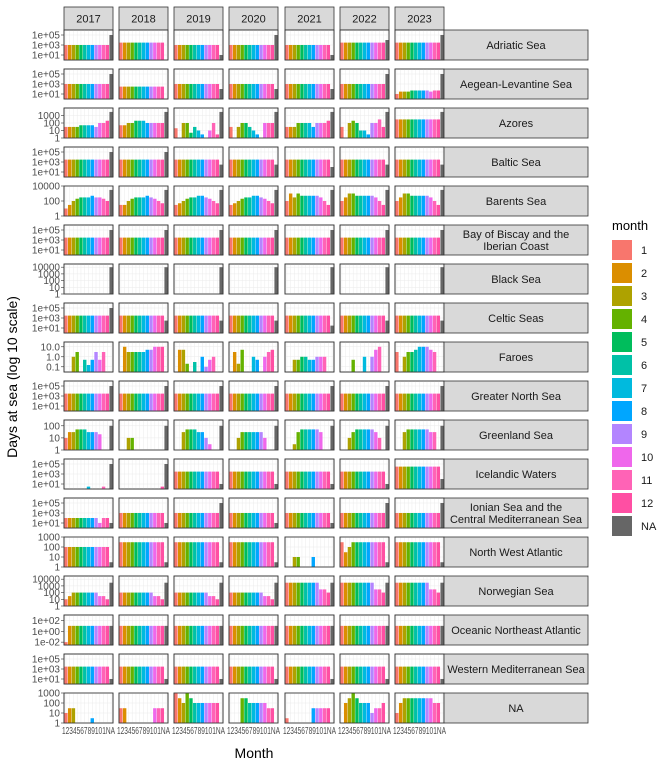 This screenshot has height=768, width=672. I want to click on region-strip, so click(516, 279).